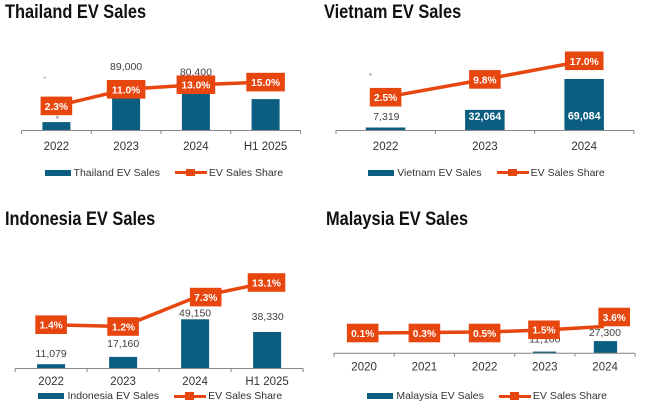 Image resolution: width=652 pixels, height=407 pixels. I want to click on svg-text: 13.1%, so click(266, 284).